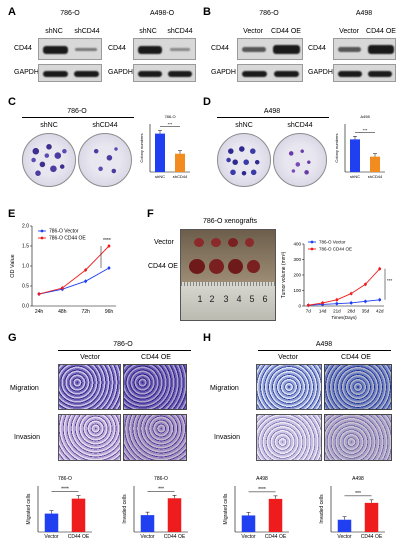 Image resolution: width=401 pixels, height=550 pixels. Describe the element at coordinates (297, 275) in the screenshot. I see `y-tick-label: 200` at that location.